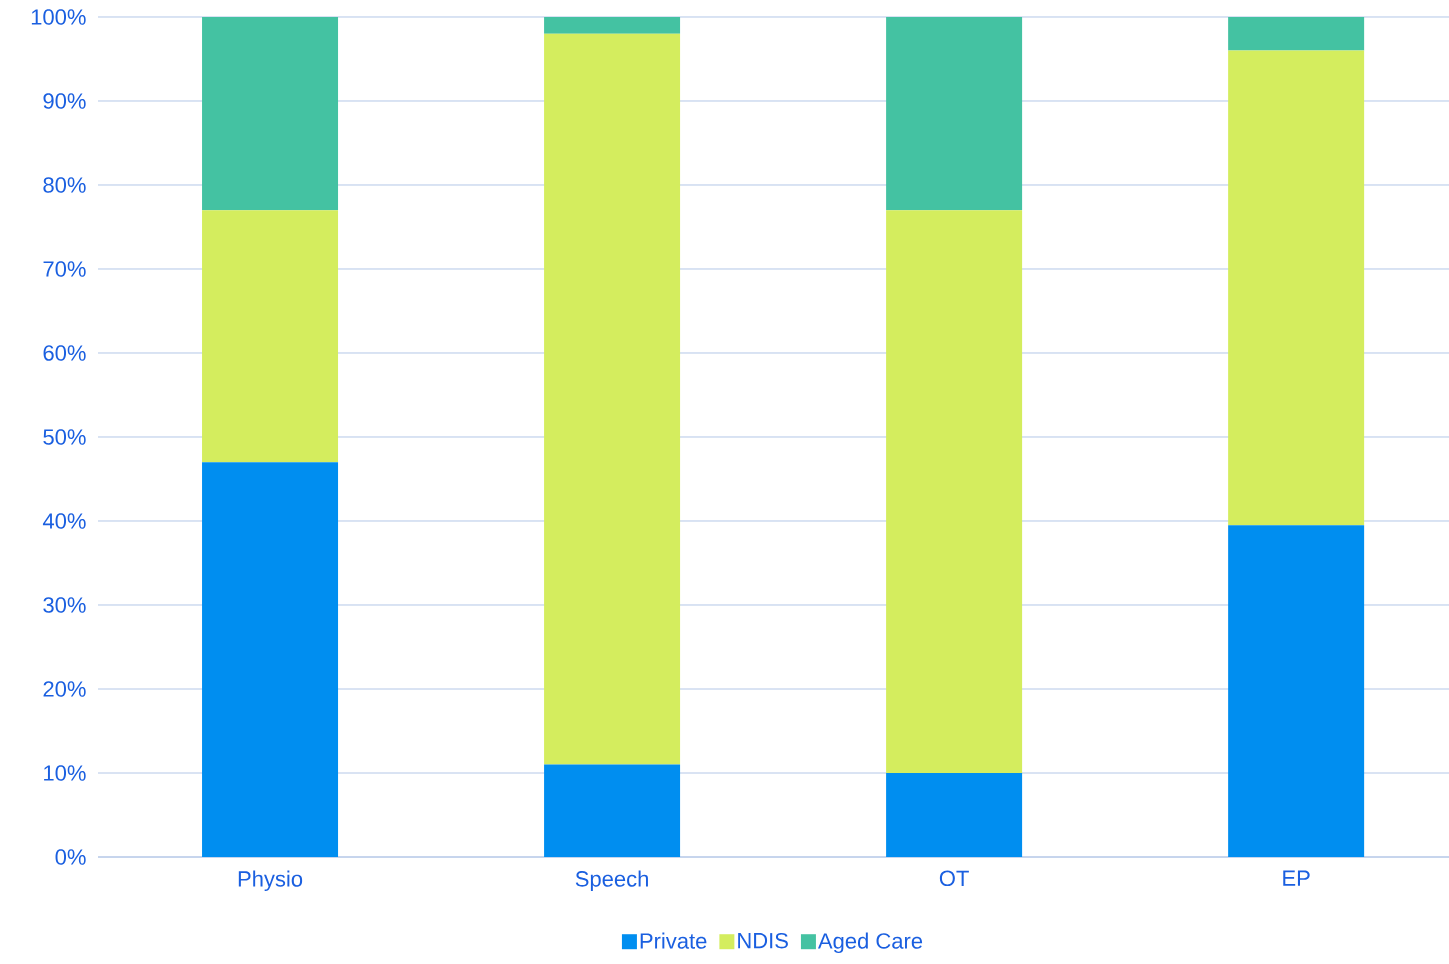 The image size is (1449, 964). Describe the element at coordinates (65, 773) in the screenshot. I see `y-tick-label: 10%` at that location.